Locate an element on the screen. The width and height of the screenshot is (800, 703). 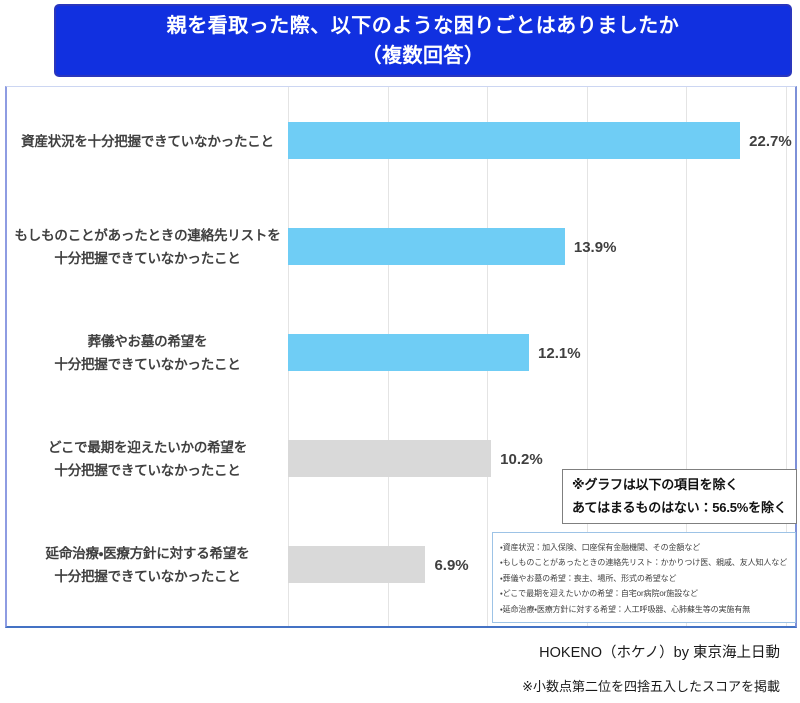
category-label: 延命治療・医療方針に対する希望を 十分把握できていなかったこと is located at coordinates (147, 565).